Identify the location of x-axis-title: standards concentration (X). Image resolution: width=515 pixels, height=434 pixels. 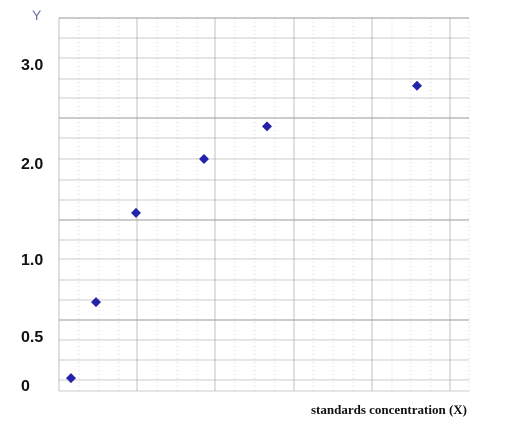
(389, 409).